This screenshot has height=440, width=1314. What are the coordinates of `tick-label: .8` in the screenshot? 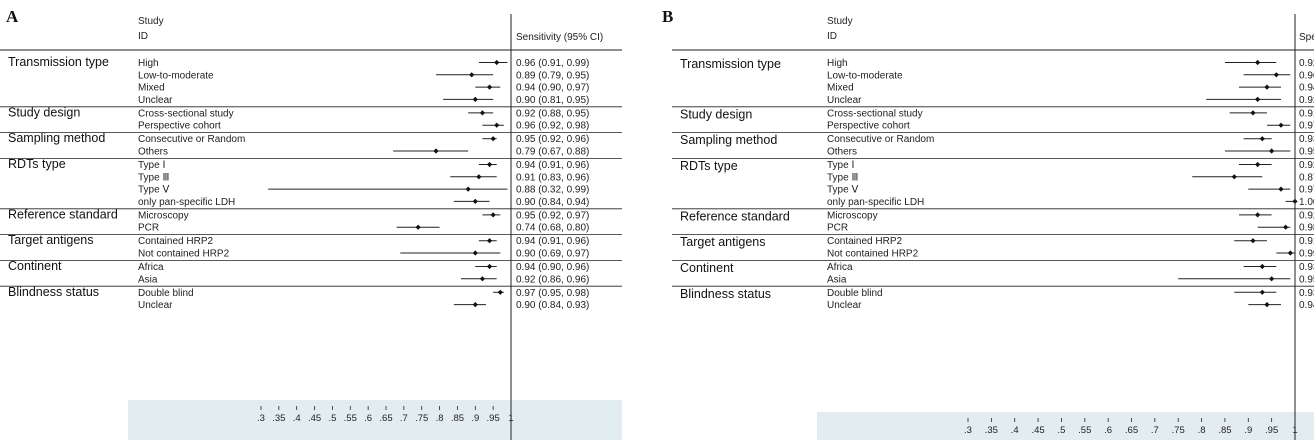 It's located at (1202, 430).